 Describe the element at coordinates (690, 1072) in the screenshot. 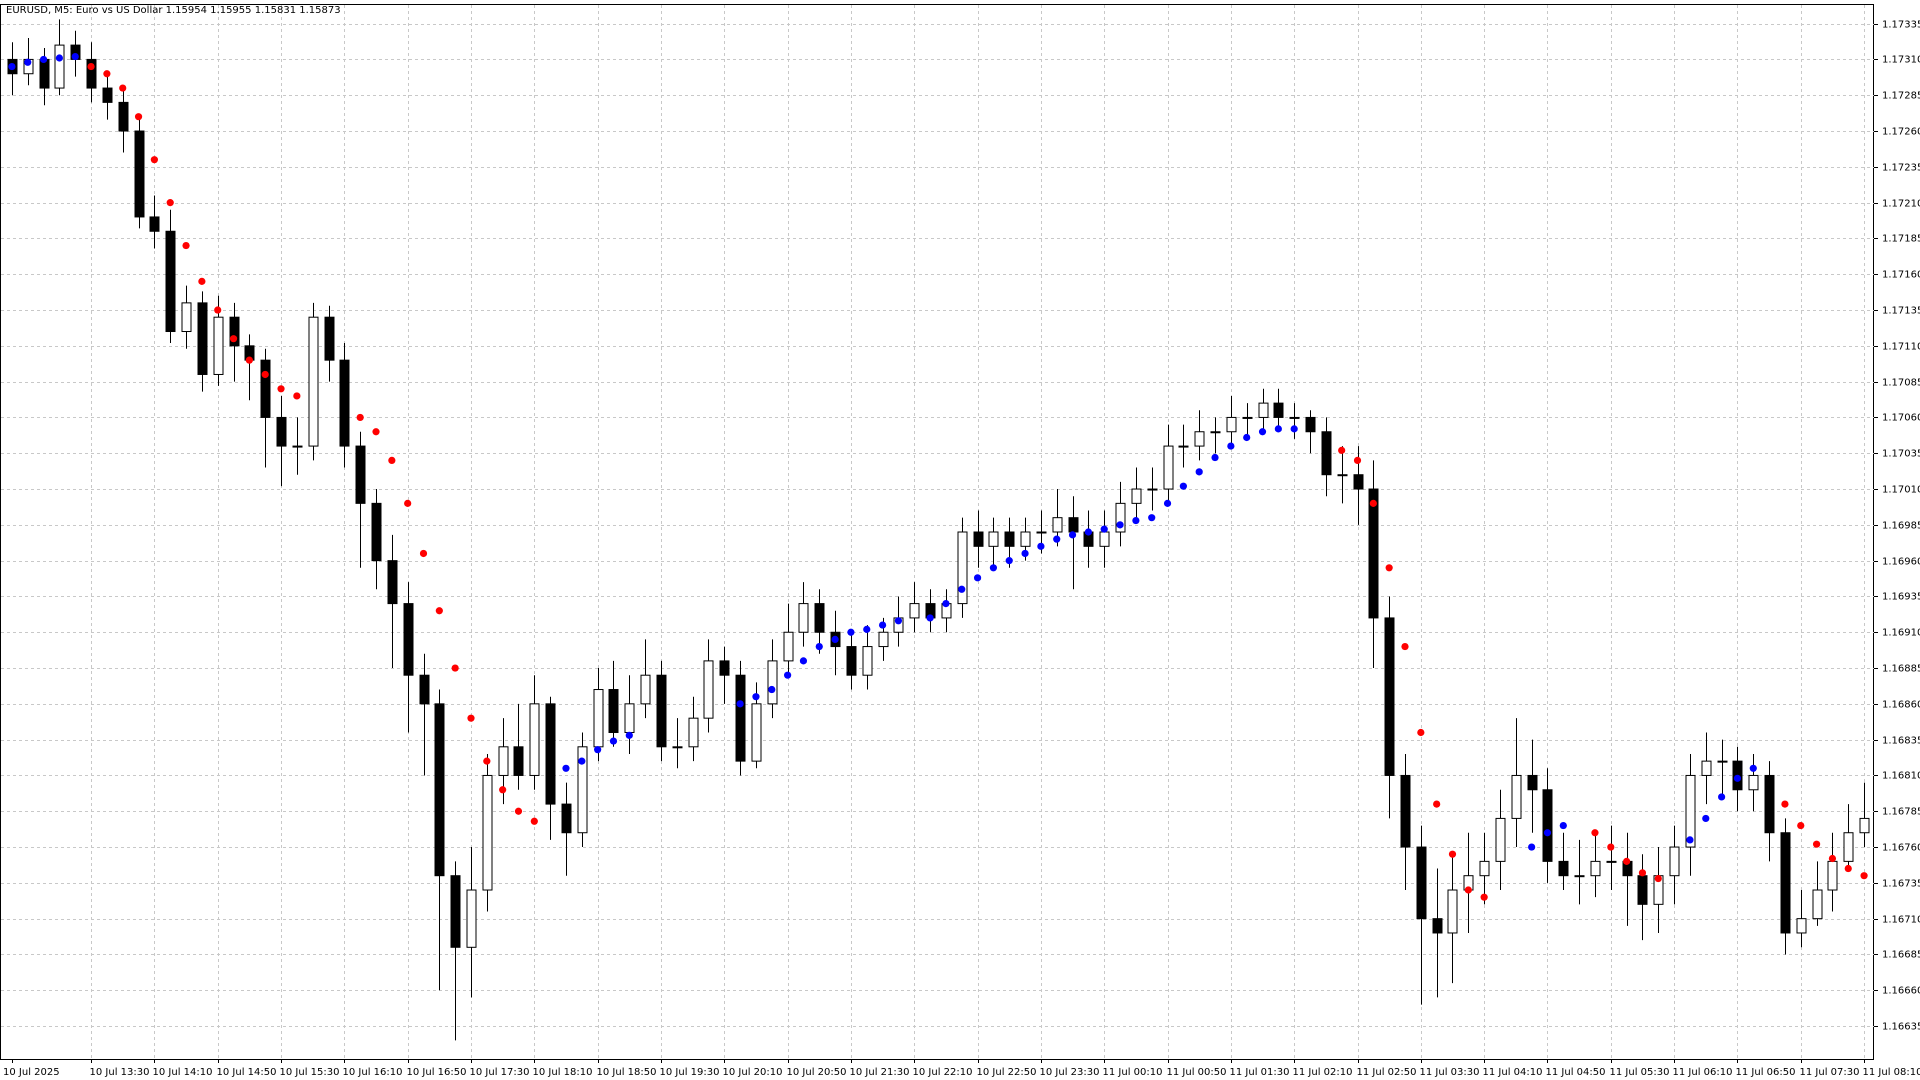

I see `x-tick-label: 10 Jul 19:30` at that location.